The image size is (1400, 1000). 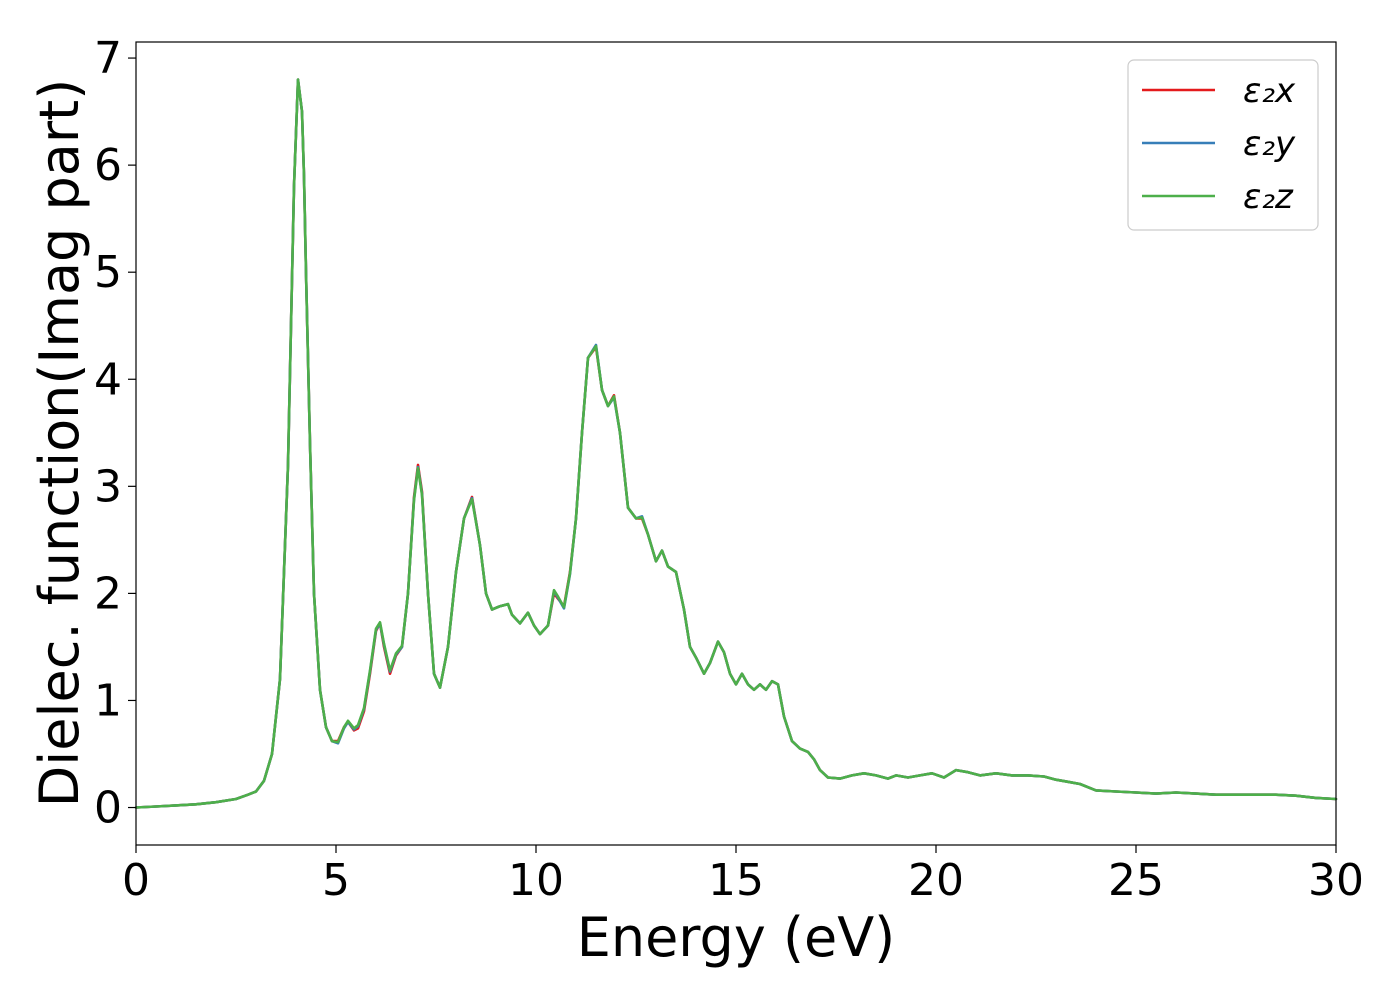 What do you see at coordinates (108, 700) in the screenshot?
I see `y-tick-label: 1` at bounding box center [108, 700].